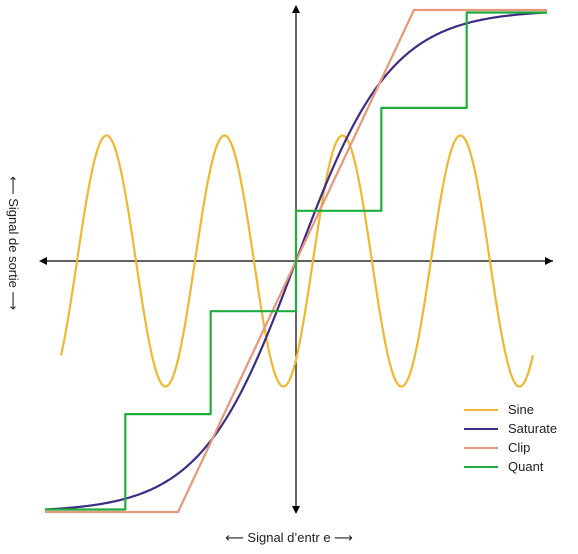 This screenshot has height=554, width=578. Describe the element at coordinates (296, 510) in the screenshot. I see `y-axis-arrow-down` at that location.